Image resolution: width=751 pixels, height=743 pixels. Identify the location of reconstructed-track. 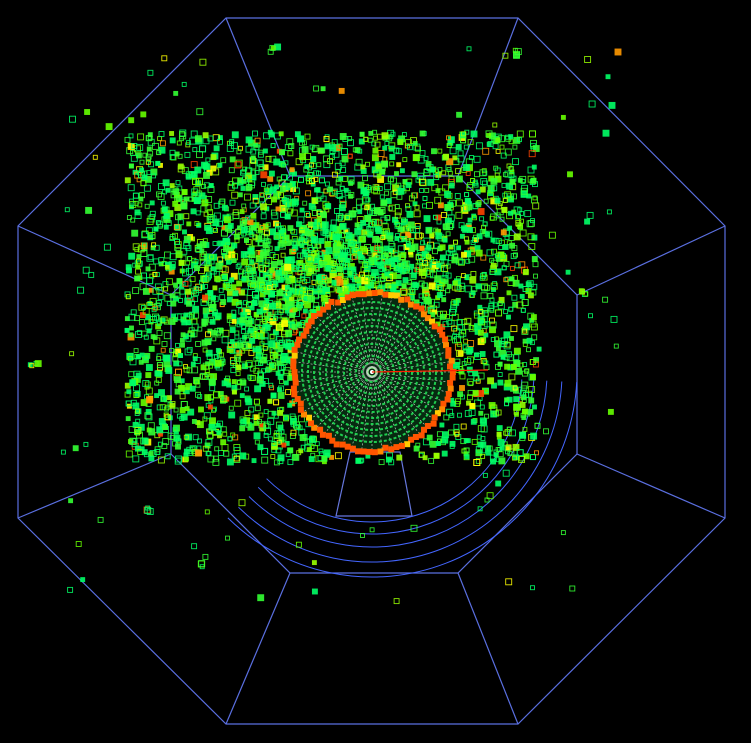
(430, 371).